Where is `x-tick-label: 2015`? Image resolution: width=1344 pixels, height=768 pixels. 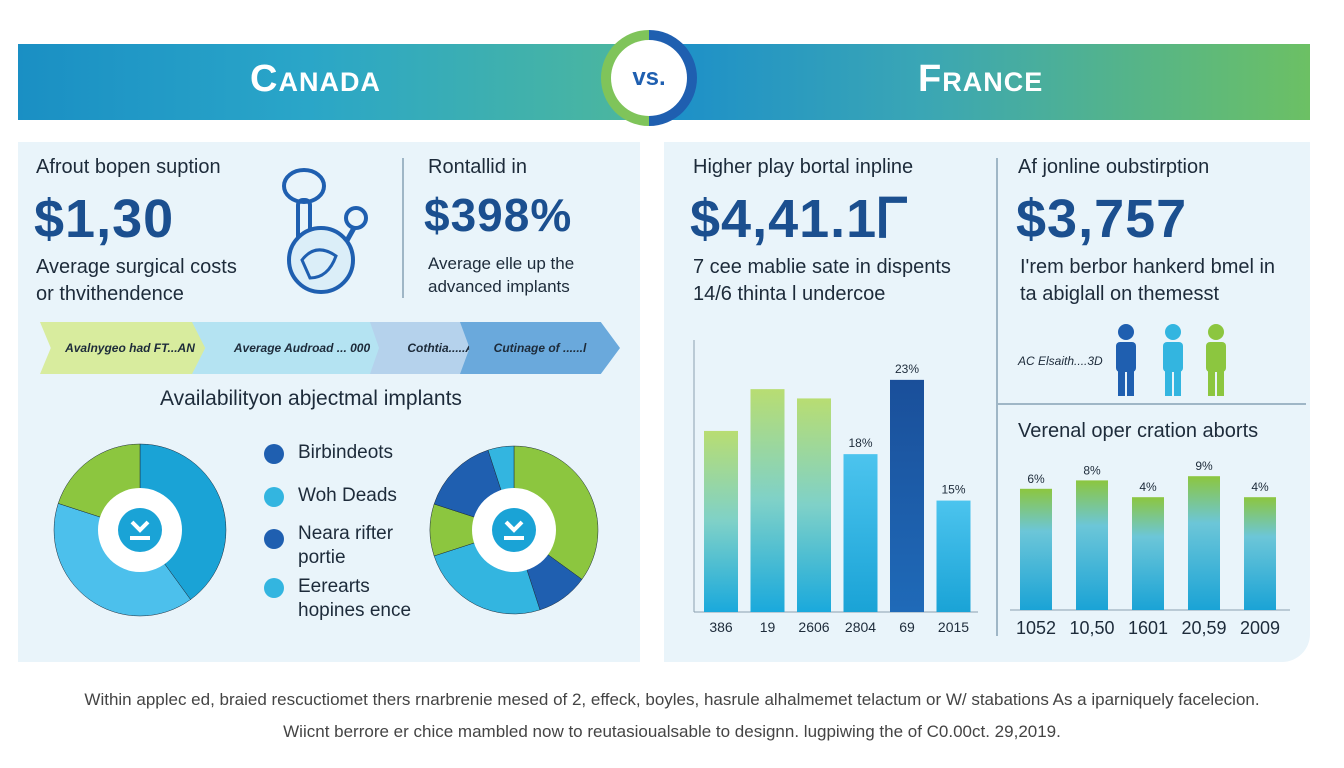
x-tick-label: 2015 is located at coordinates (953, 627).